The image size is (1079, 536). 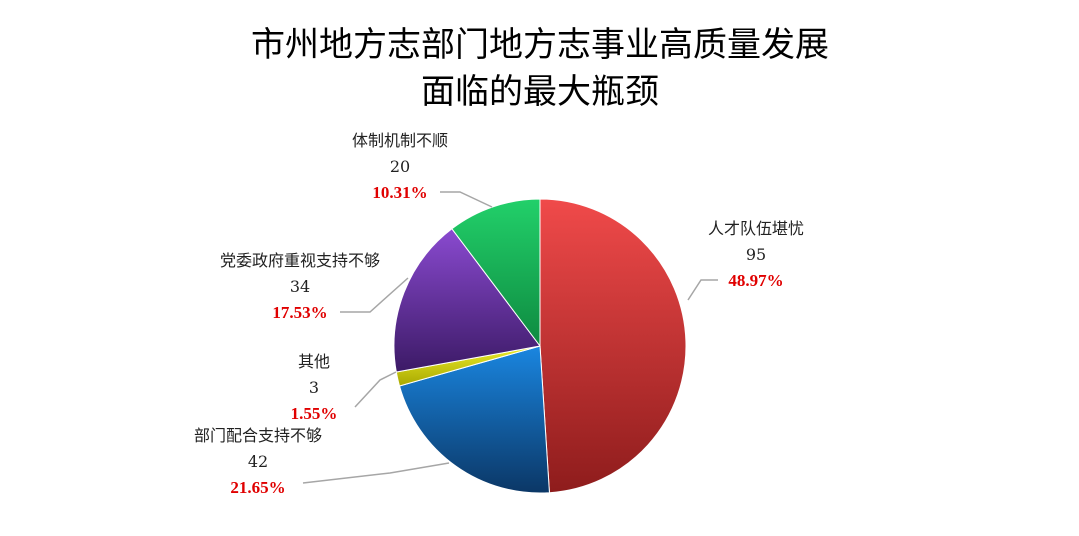 I want to click on slice-label-percent-other: 1.55%, so click(x=314, y=413).